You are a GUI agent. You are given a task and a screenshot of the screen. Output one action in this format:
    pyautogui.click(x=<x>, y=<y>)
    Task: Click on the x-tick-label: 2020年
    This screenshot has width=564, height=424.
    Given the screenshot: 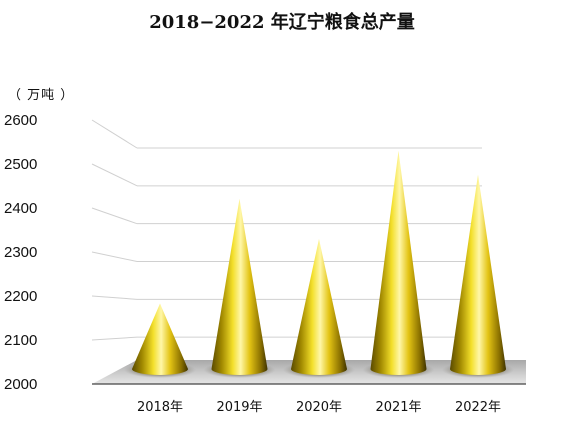 What is the action you would take?
    pyautogui.click(x=319, y=407)
    